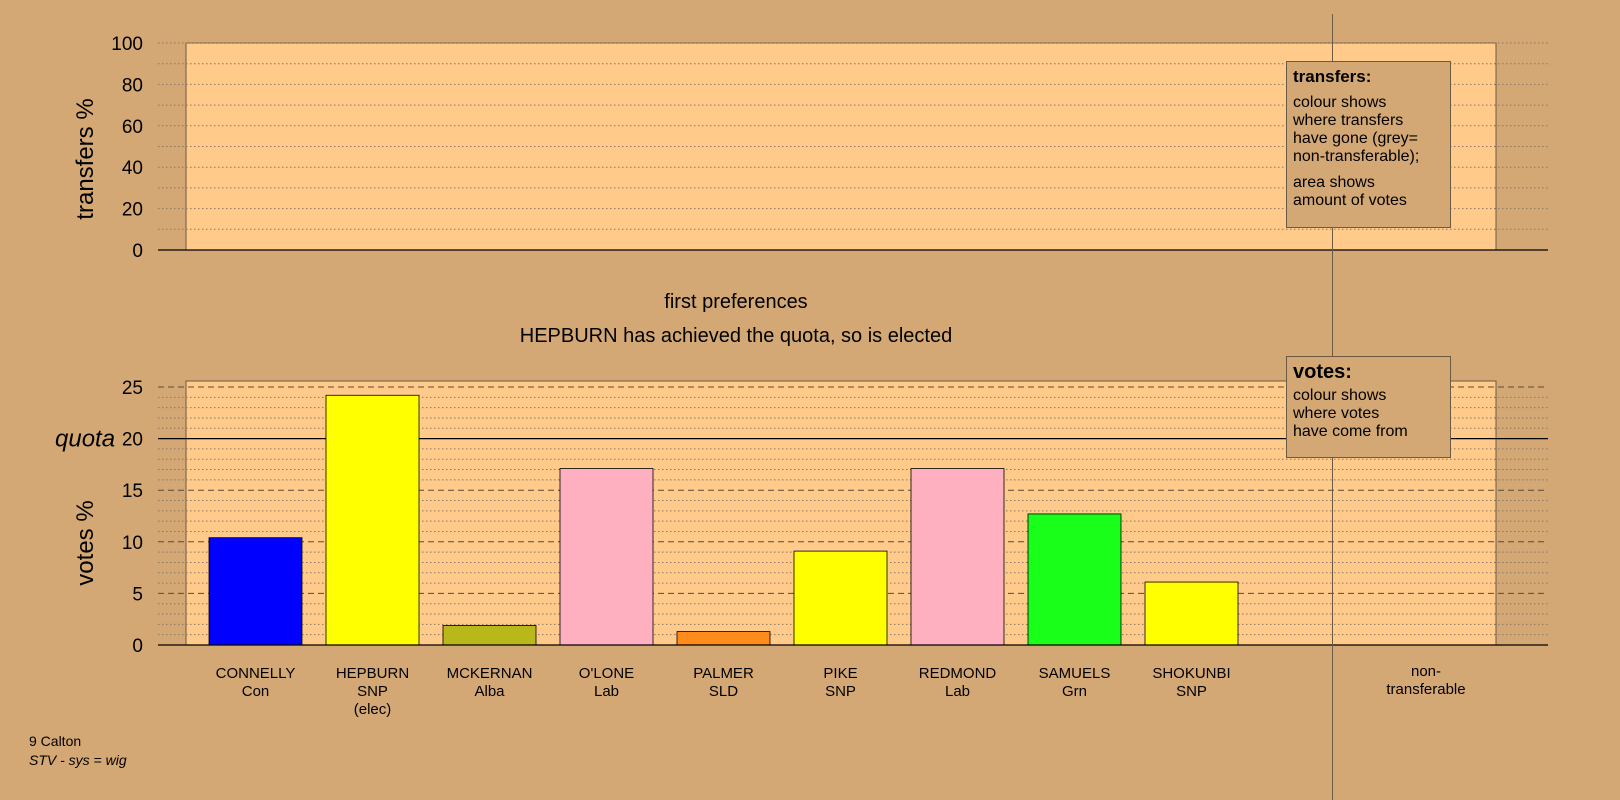 This screenshot has width=1620, height=800. What do you see at coordinates (132, 440) in the screenshot?
I see `votes-tick-label: 20` at bounding box center [132, 440].